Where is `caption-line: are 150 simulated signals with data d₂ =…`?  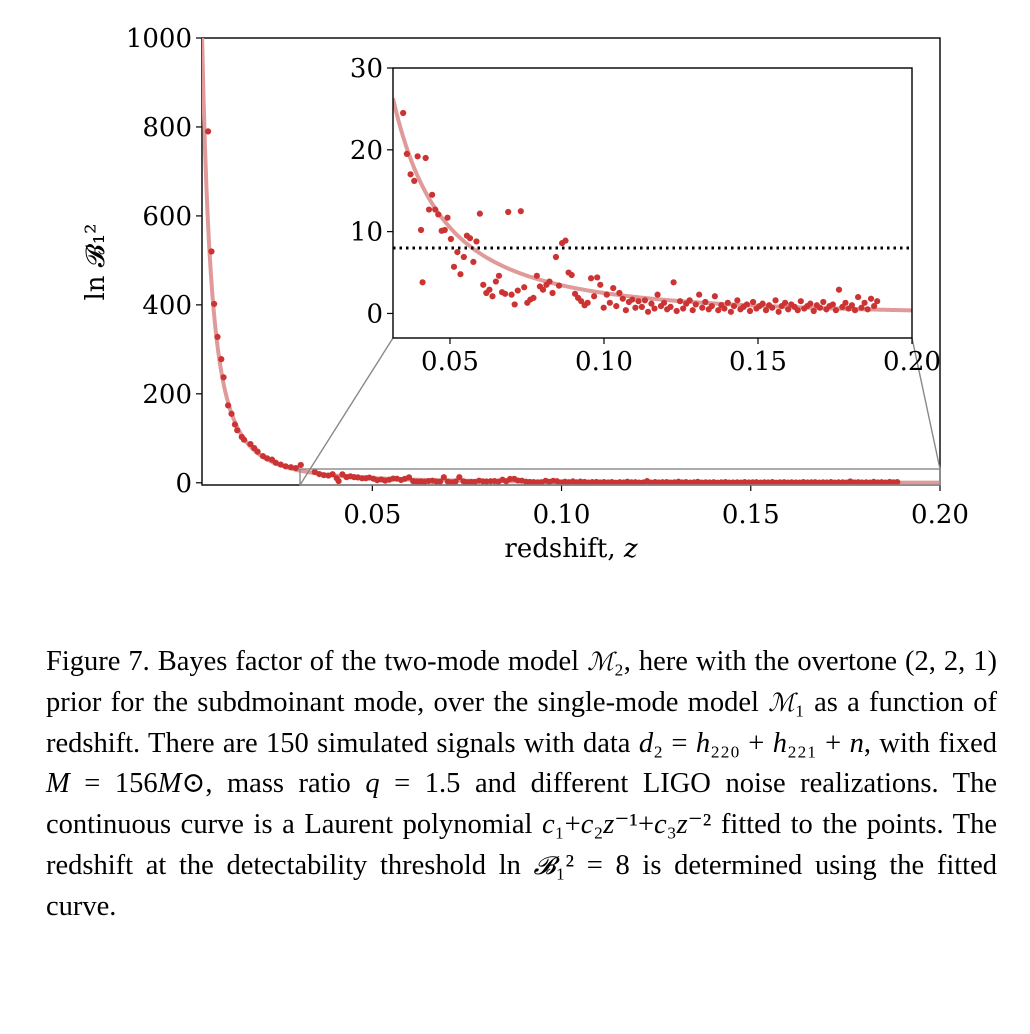 caption-line: are 150 simulated signals with data d₂ =… is located at coordinates (546, 743).